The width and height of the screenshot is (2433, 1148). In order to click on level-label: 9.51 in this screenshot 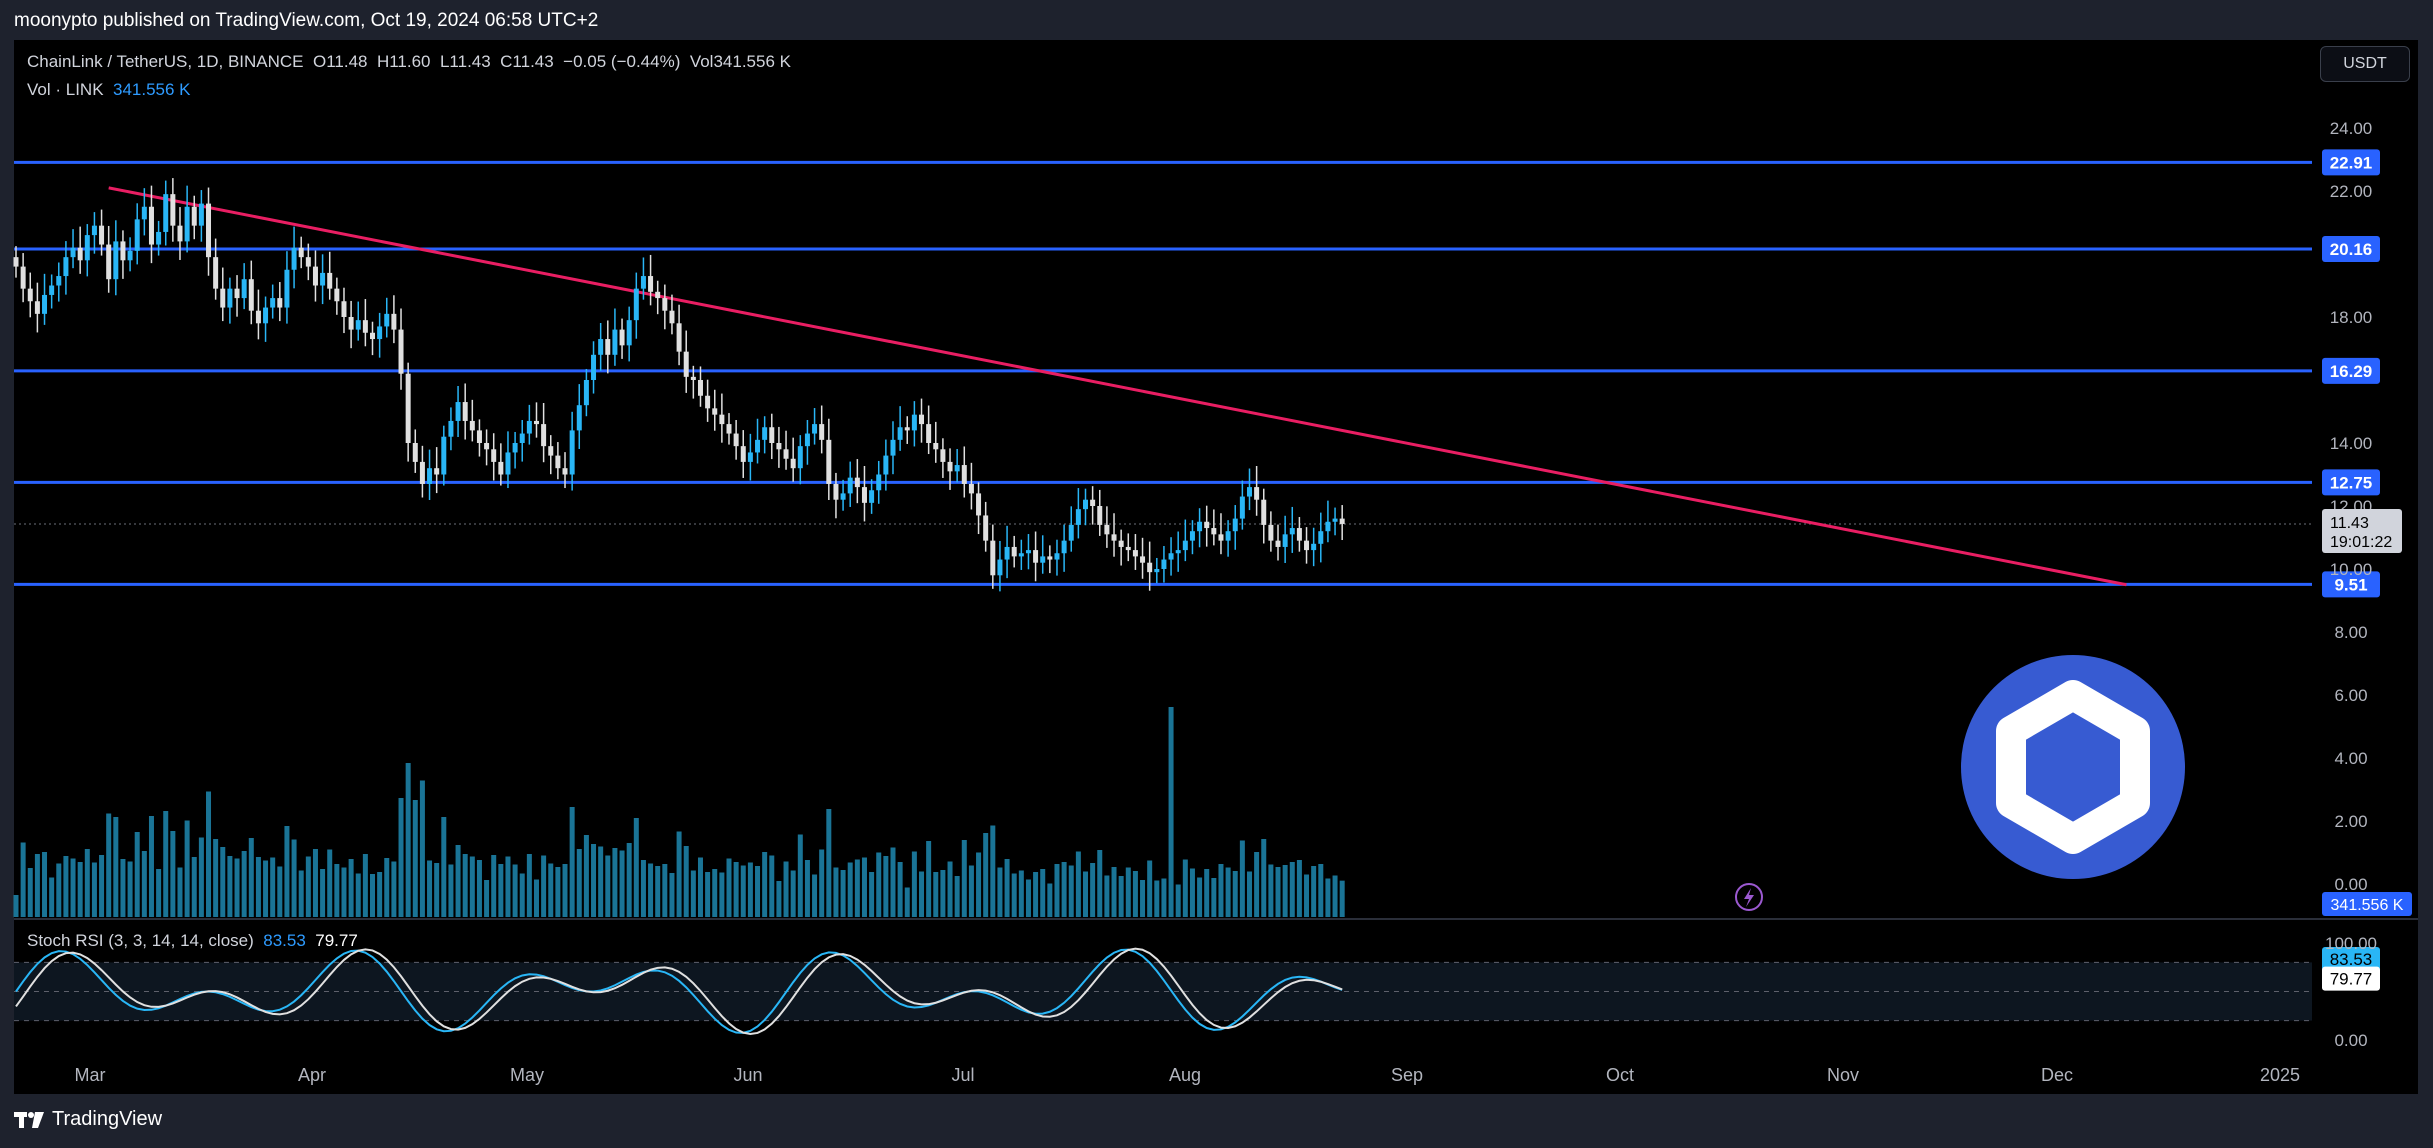, I will do `click(2350, 584)`.